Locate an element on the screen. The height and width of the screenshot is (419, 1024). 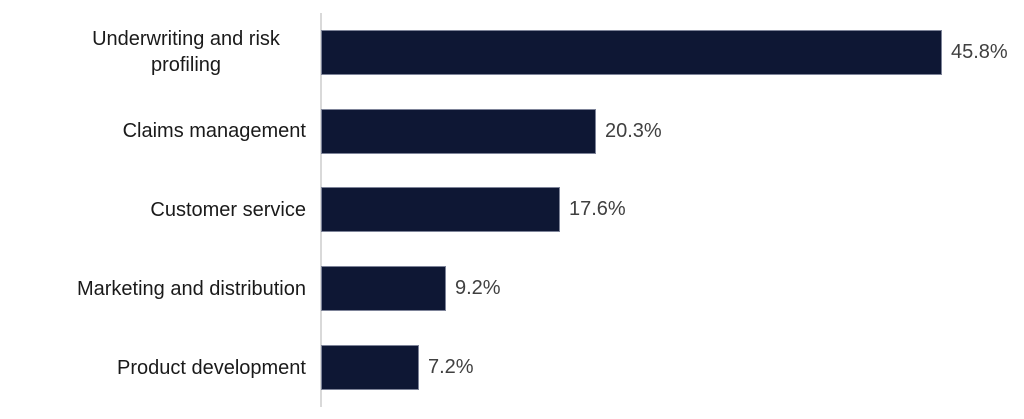
data-label: 17.6% is located at coordinates (597, 209).